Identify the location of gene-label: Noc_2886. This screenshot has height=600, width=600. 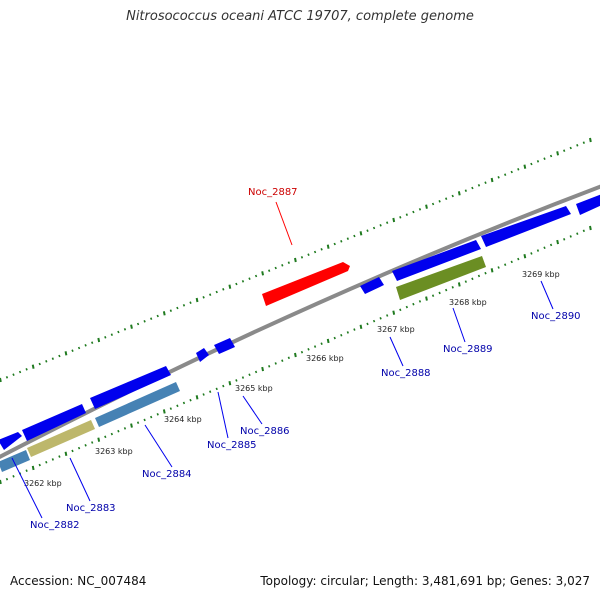
(265, 431).